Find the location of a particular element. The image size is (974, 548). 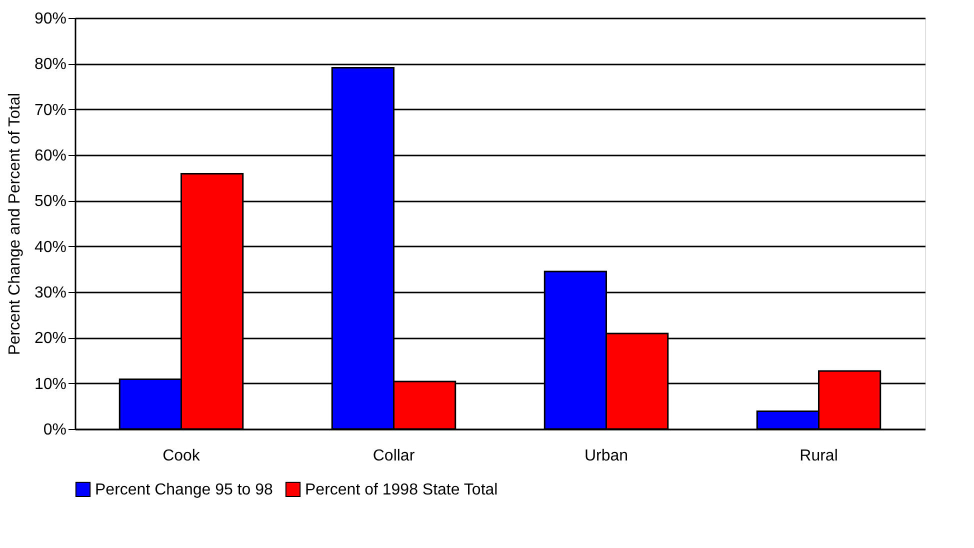

y-tick-label: 20% is located at coordinates (50, 339).